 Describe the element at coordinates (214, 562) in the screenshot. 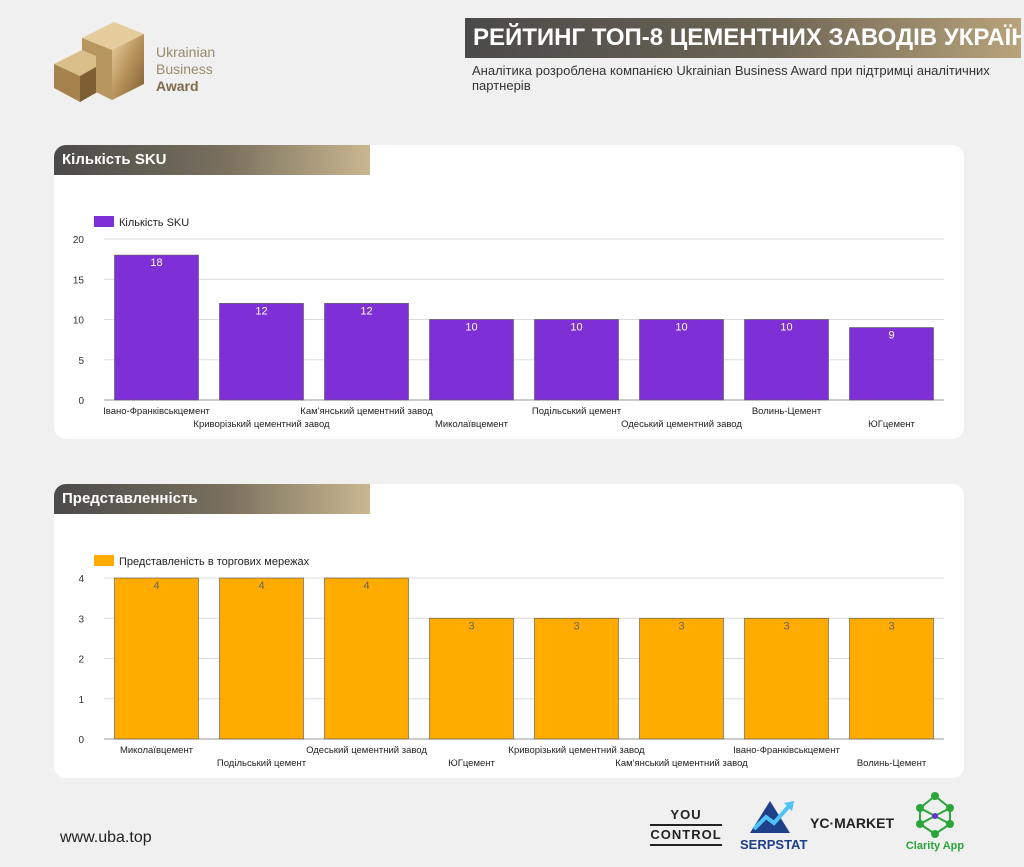

I see `legend-label: Представленість в торгових мережах` at that location.